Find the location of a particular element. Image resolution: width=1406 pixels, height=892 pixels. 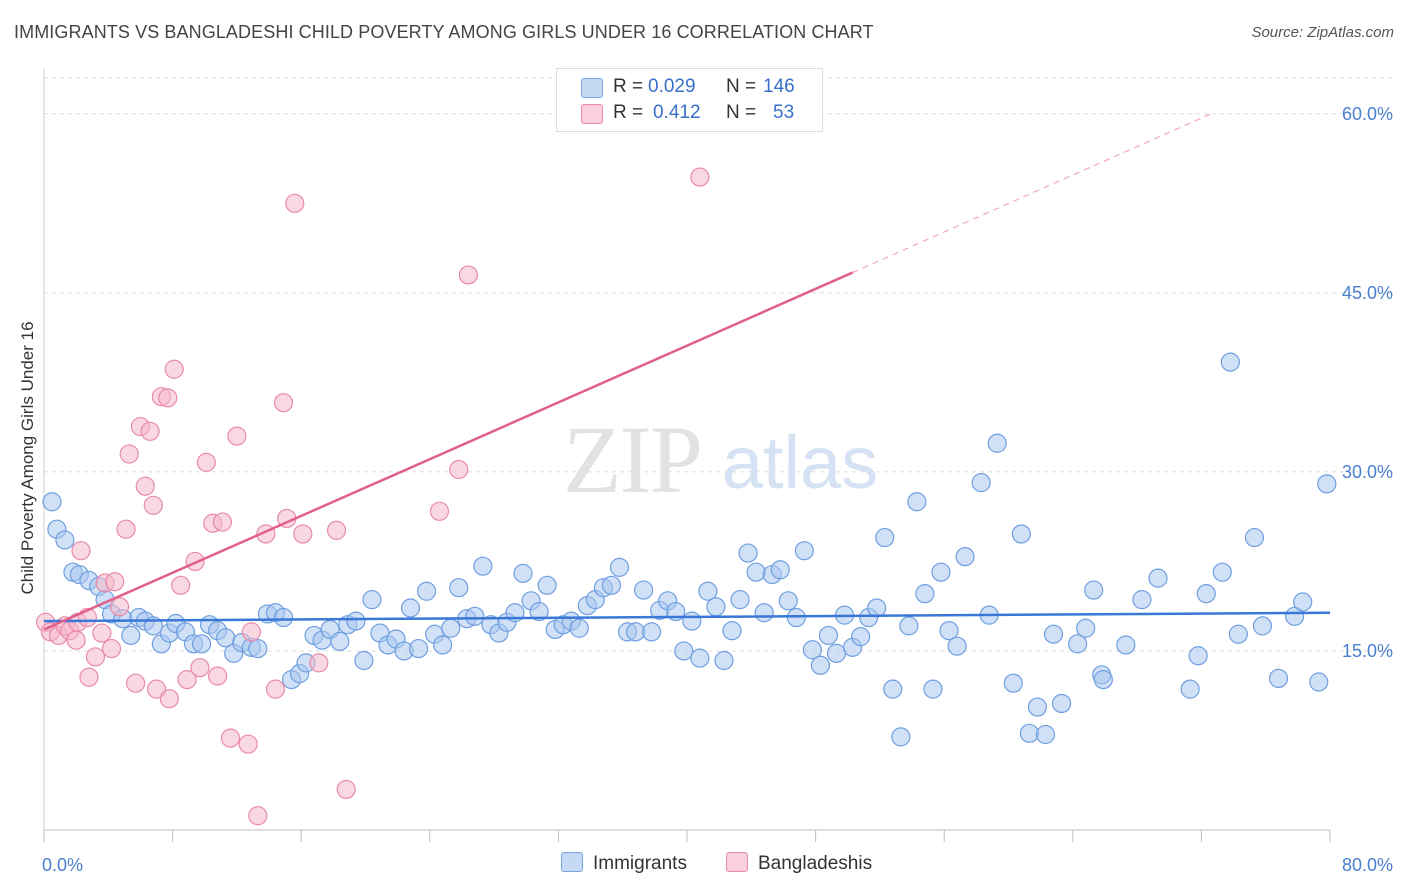

bottom-legend-bangladeshis: Bangladeshis is located at coordinates (799, 863).